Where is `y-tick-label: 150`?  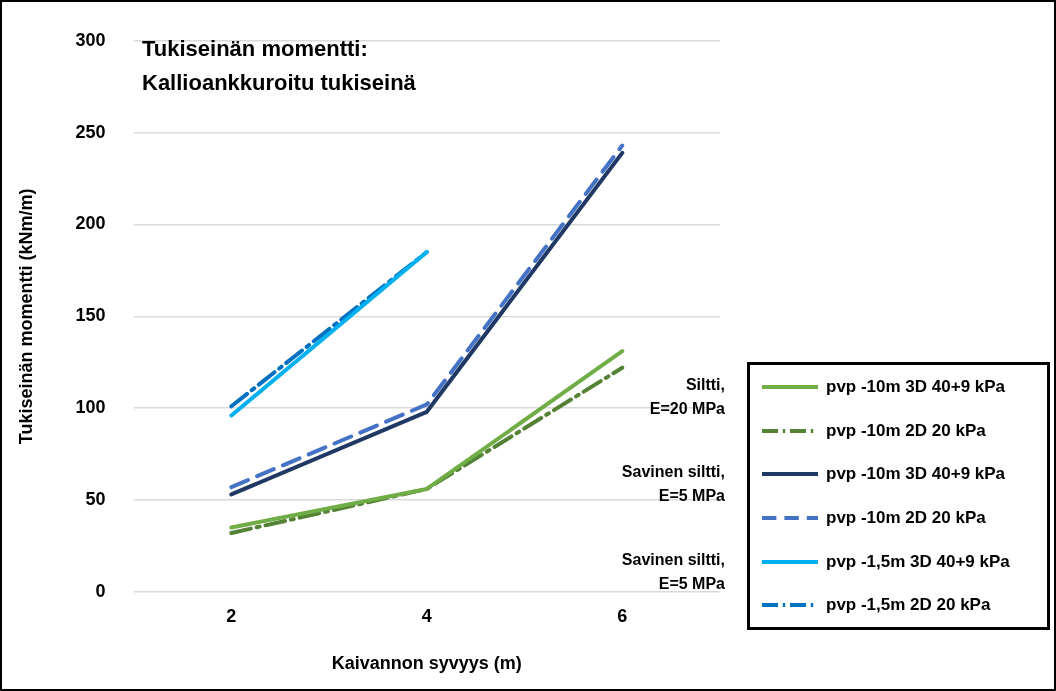 y-tick-label: 150 is located at coordinates (90, 315).